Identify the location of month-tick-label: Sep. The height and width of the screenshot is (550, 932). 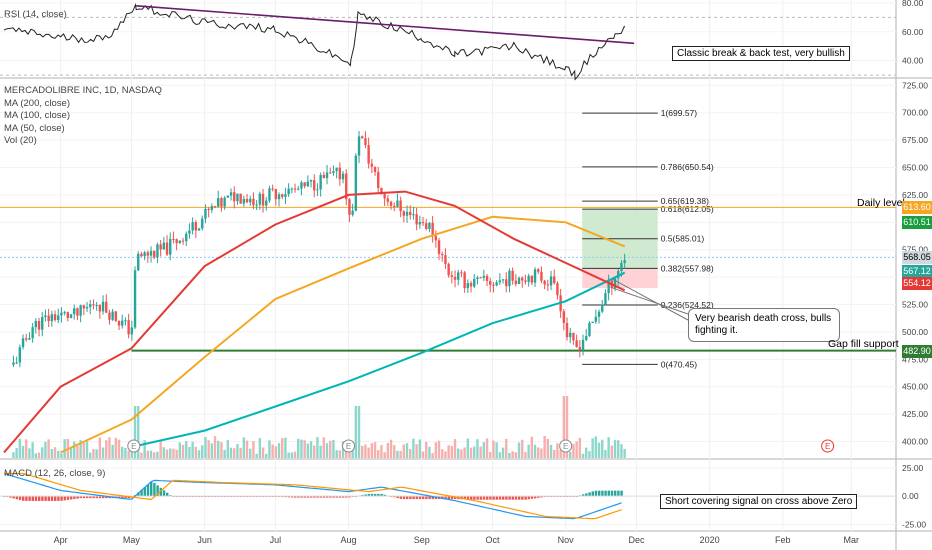
(422, 540).